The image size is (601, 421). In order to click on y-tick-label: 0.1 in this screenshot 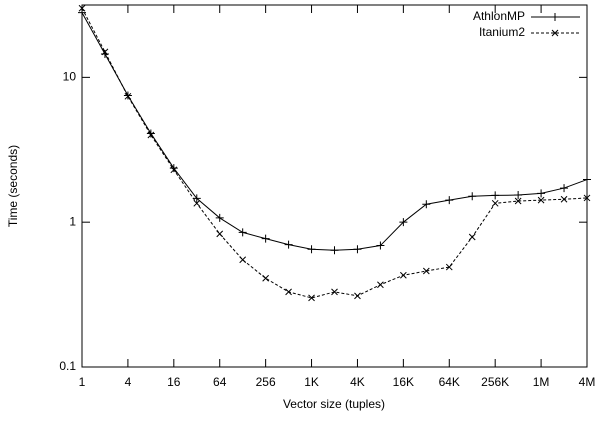, I will do `click(67, 366)`.